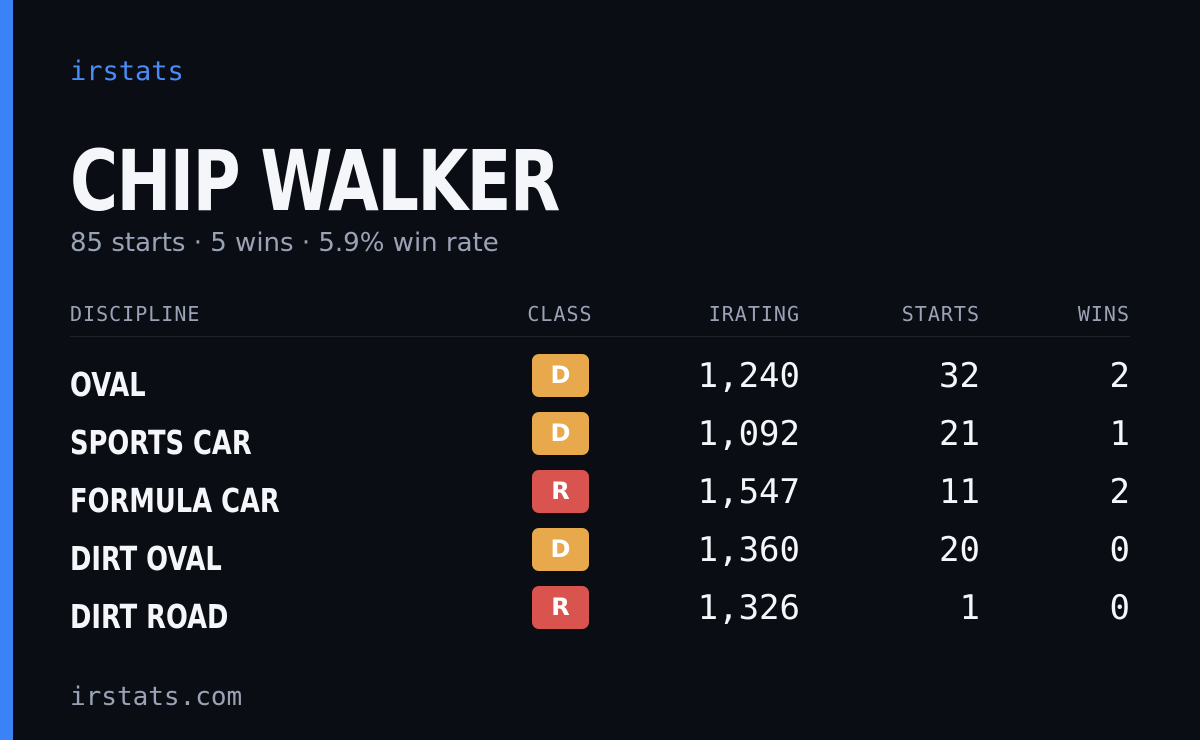  I want to click on starts: 20, so click(959, 550).